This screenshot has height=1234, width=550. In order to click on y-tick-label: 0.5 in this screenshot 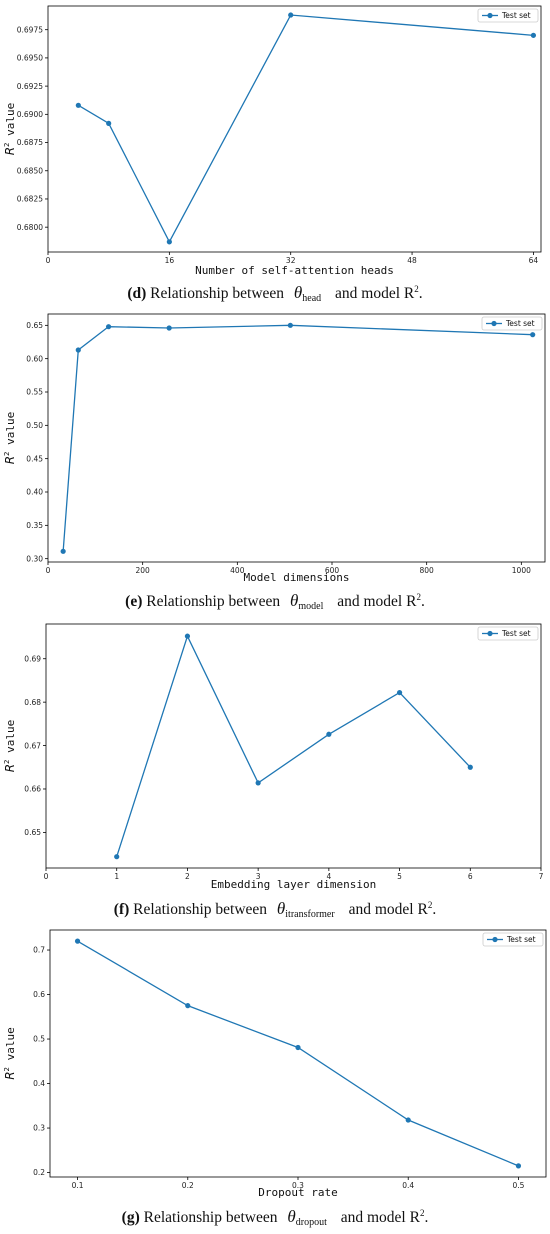, I will do `click(39, 1039)`.